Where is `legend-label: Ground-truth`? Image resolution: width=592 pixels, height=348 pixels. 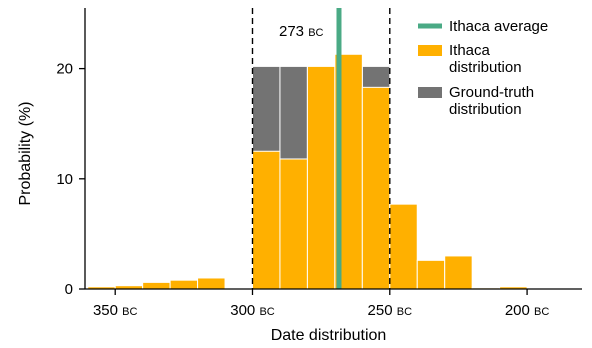 legend-label: Ground-truth is located at coordinates (491, 92).